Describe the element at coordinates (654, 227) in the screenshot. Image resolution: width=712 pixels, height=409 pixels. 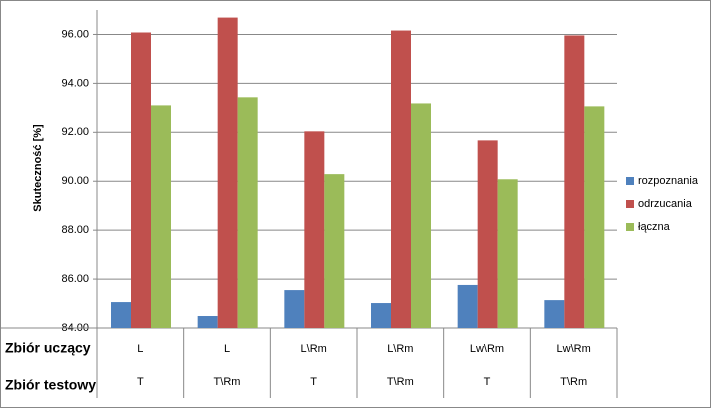
I see `legend-label: łączna` at that location.